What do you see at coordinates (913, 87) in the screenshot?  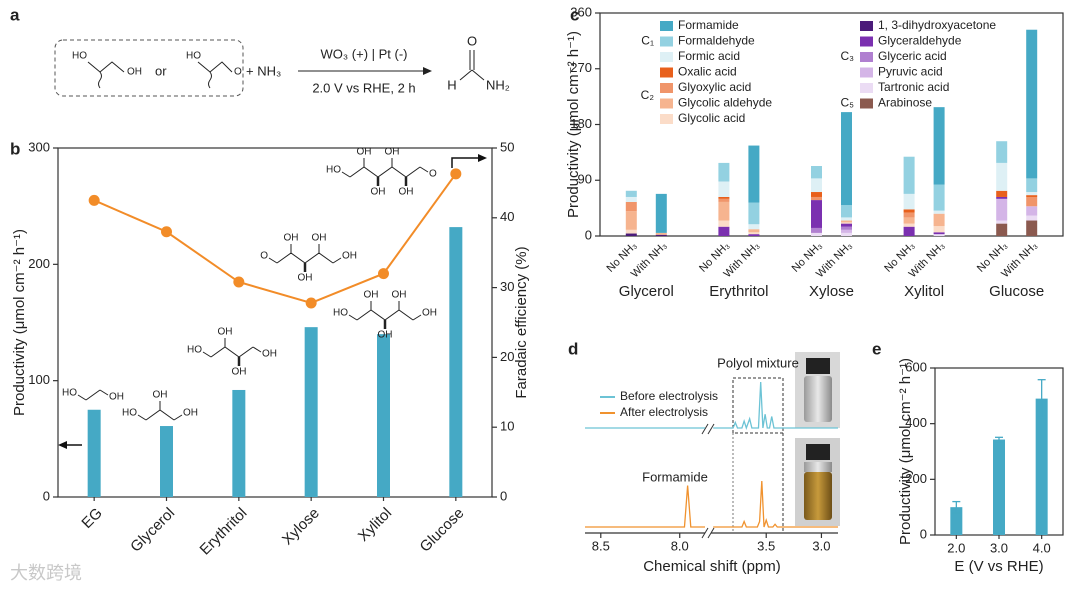 I see `legend-label: Tartronic acid` at bounding box center [913, 87].